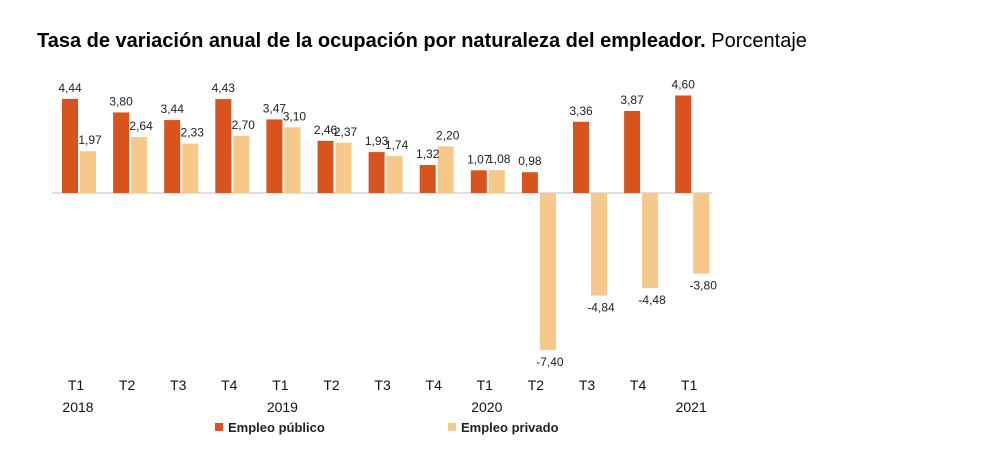 This screenshot has height=473, width=995. I want to click on data-label-privado: 1,74, so click(397, 145).